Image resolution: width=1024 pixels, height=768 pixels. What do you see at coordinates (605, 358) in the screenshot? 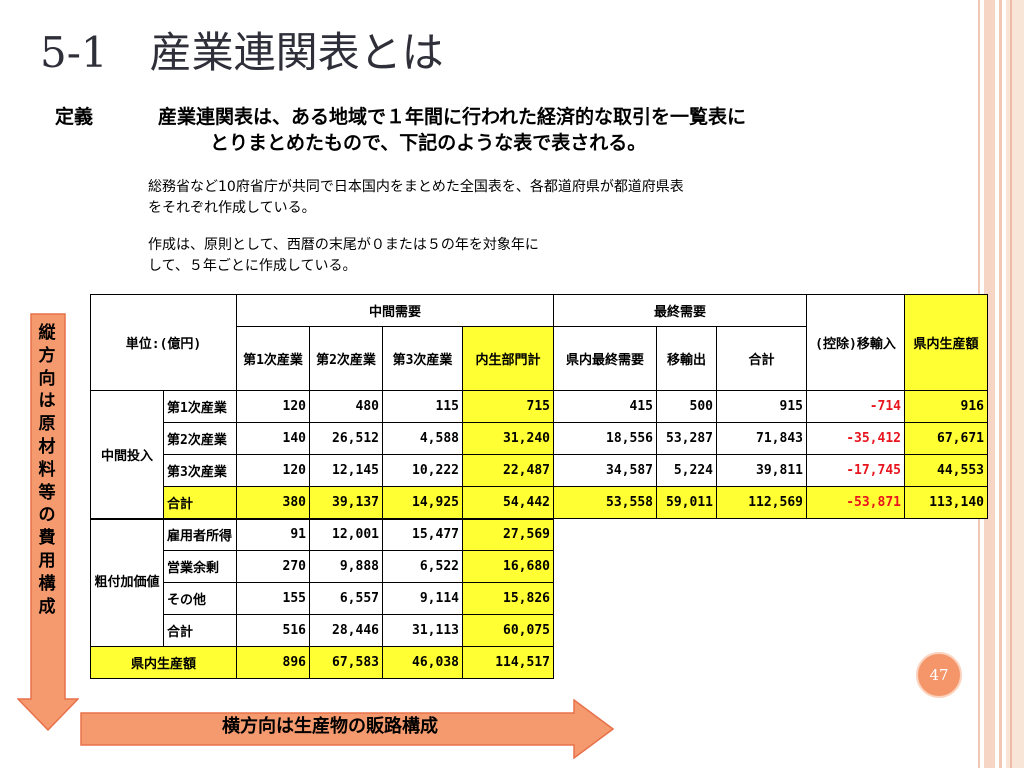
I see `column-header: 県内最終需要` at bounding box center [605, 358].